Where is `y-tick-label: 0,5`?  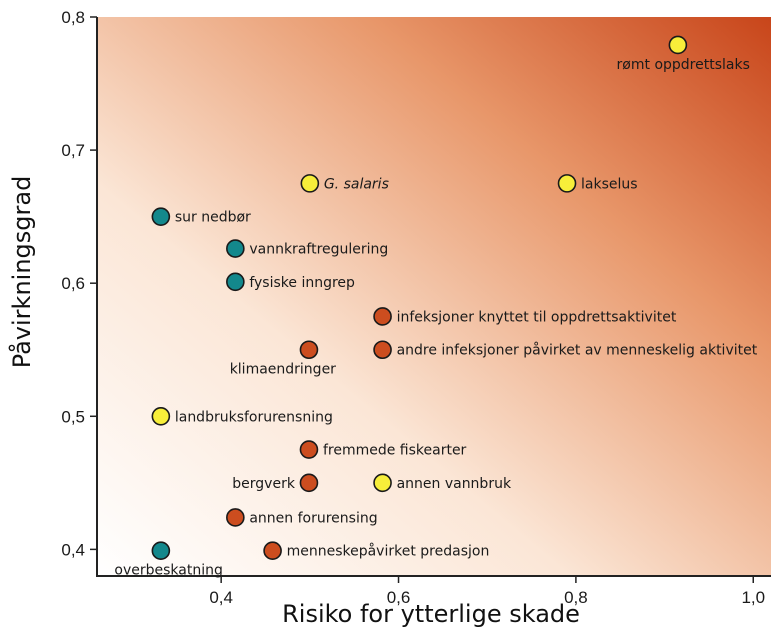
y-tick-label: 0,5 is located at coordinates (73, 416).